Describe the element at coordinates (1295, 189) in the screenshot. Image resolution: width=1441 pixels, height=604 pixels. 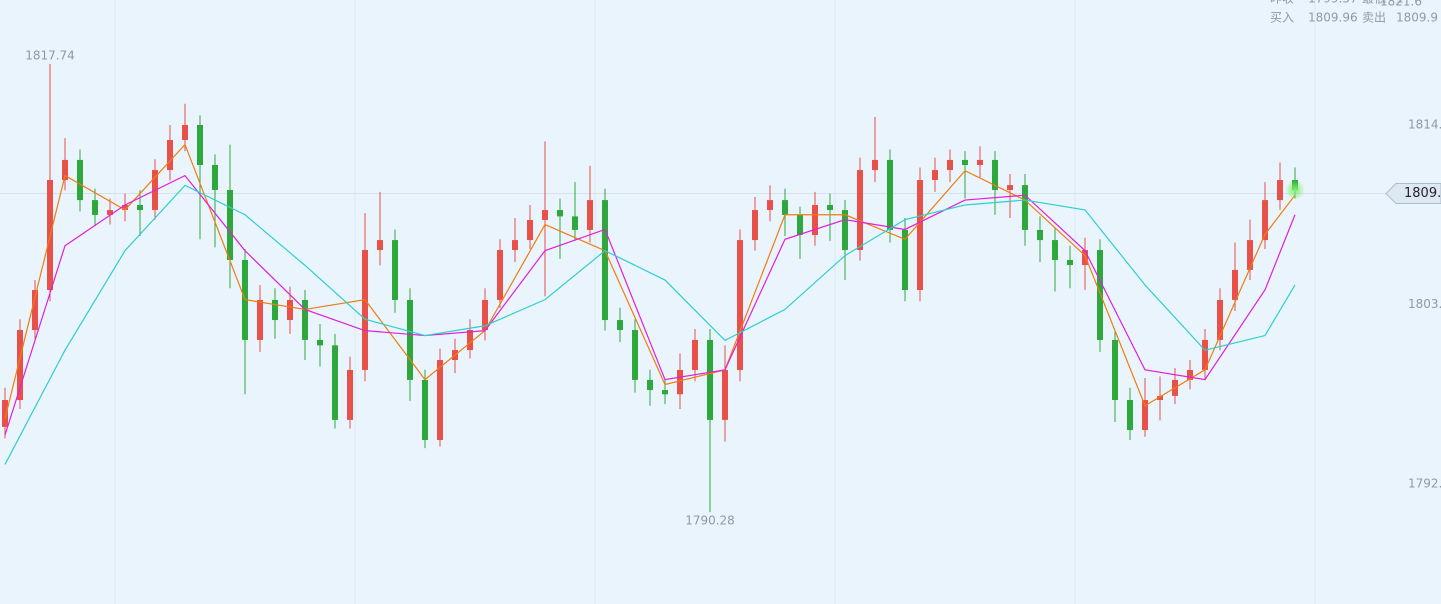
I see `last-glow` at that location.